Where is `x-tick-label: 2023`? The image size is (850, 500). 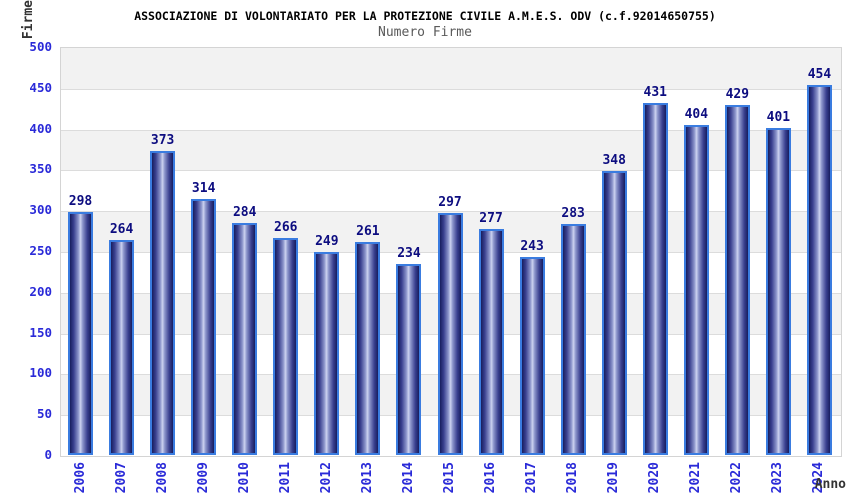
x-tick-label: 2023 is located at coordinates (778, 478).